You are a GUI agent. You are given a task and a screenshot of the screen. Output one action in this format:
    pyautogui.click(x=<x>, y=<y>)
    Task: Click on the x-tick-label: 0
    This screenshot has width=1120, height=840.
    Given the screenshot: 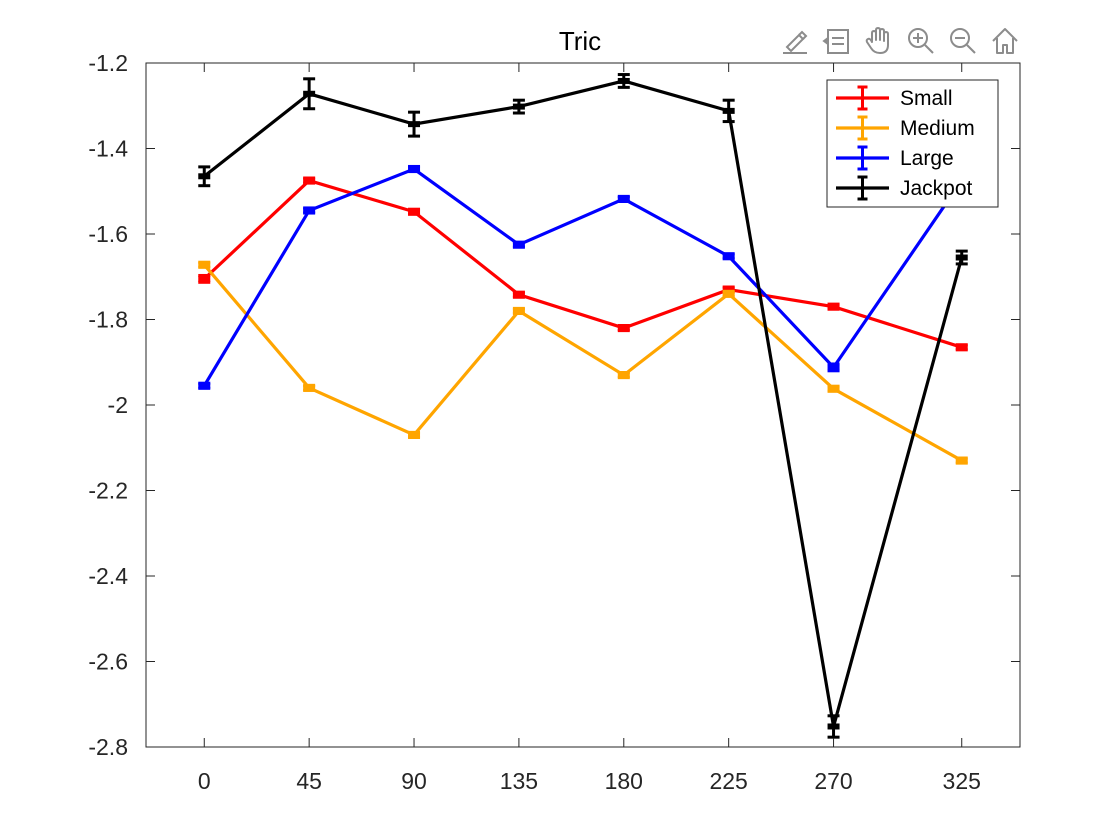 What is the action you would take?
    pyautogui.click(x=204, y=781)
    